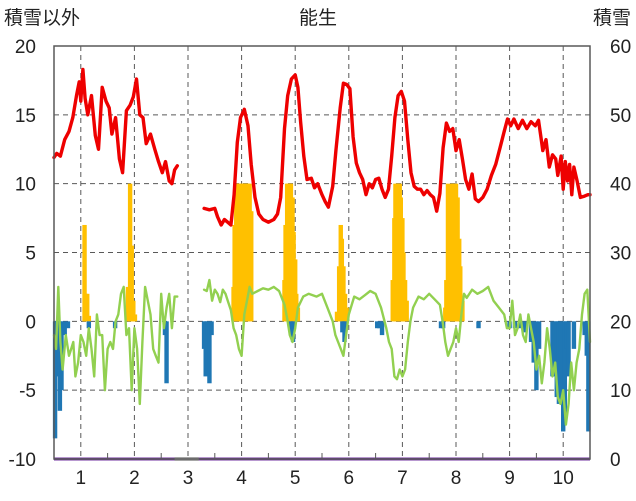 The width and height of the screenshot is (636, 501). Describe the element at coordinates (563, 478) in the screenshot. I see `x-tick-label: 10` at that location.